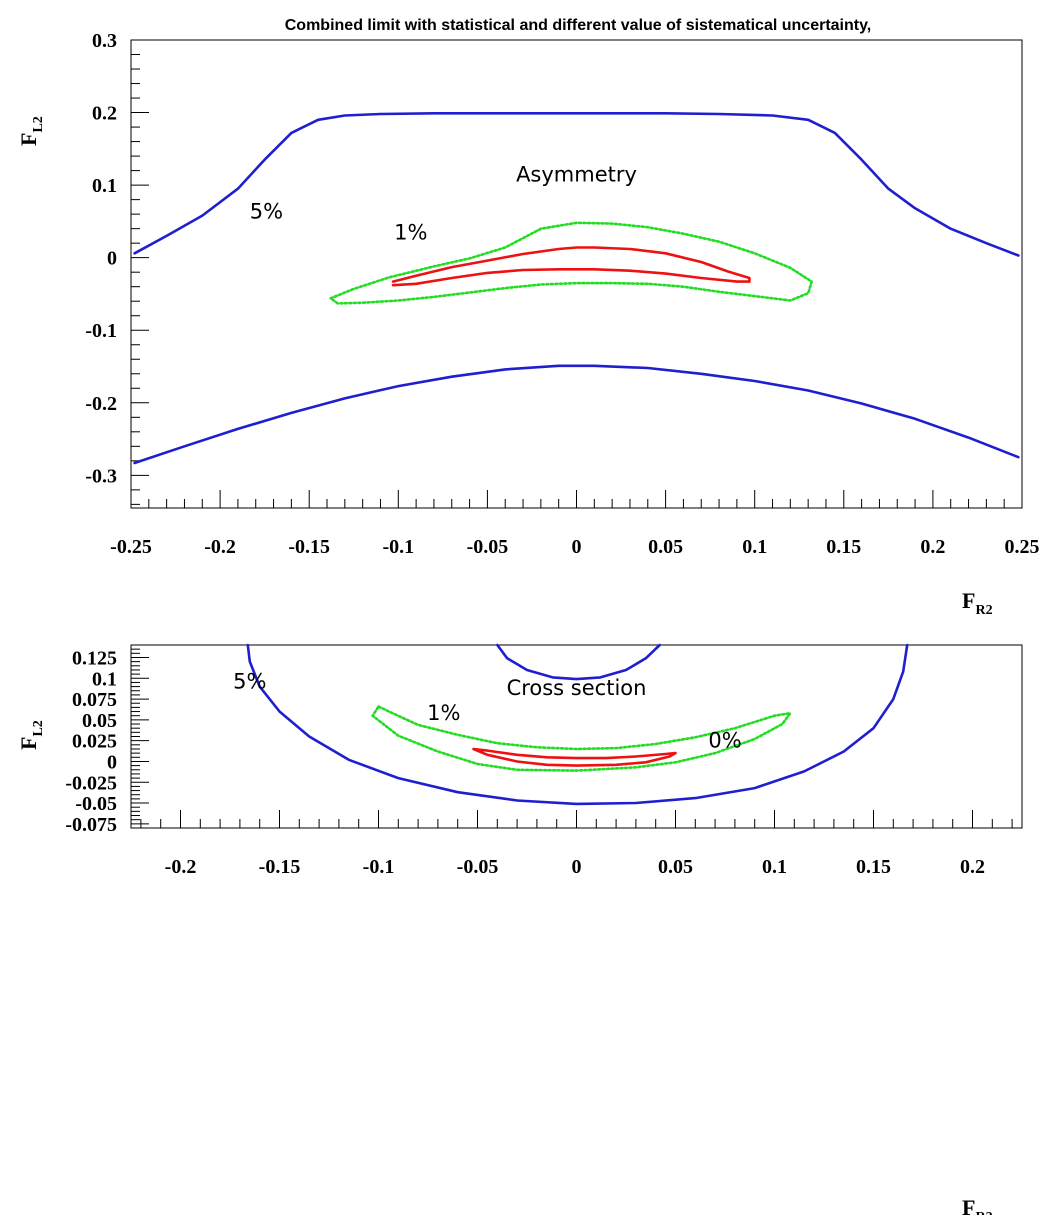 The height and width of the screenshot is (1215, 1053). I want to click on y-tick-label: 0.025, so click(94, 742).